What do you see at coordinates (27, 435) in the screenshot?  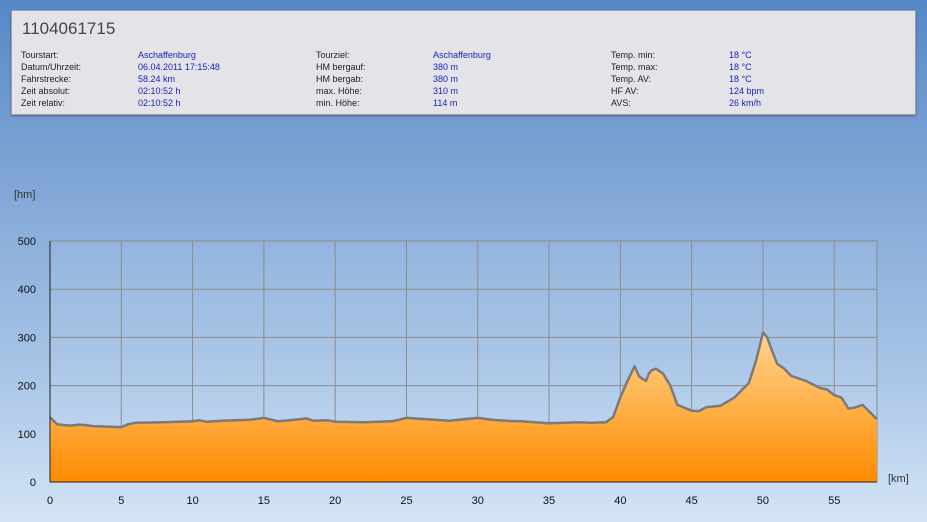 I see `y-tick-label: 100` at bounding box center [27, 435].